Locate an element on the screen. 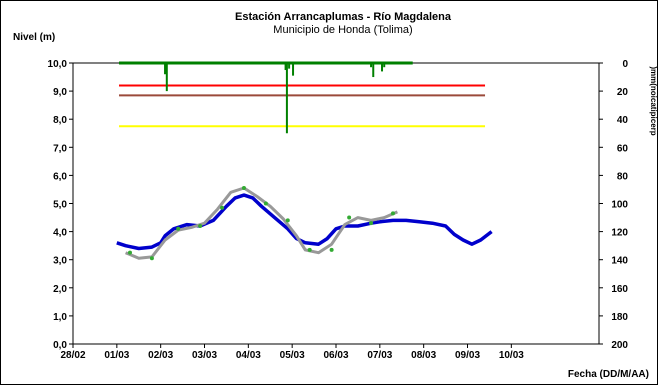 This screenshot has height=385, width=658. y-tick-label: 5,0 is located at coordinates (60, 205).